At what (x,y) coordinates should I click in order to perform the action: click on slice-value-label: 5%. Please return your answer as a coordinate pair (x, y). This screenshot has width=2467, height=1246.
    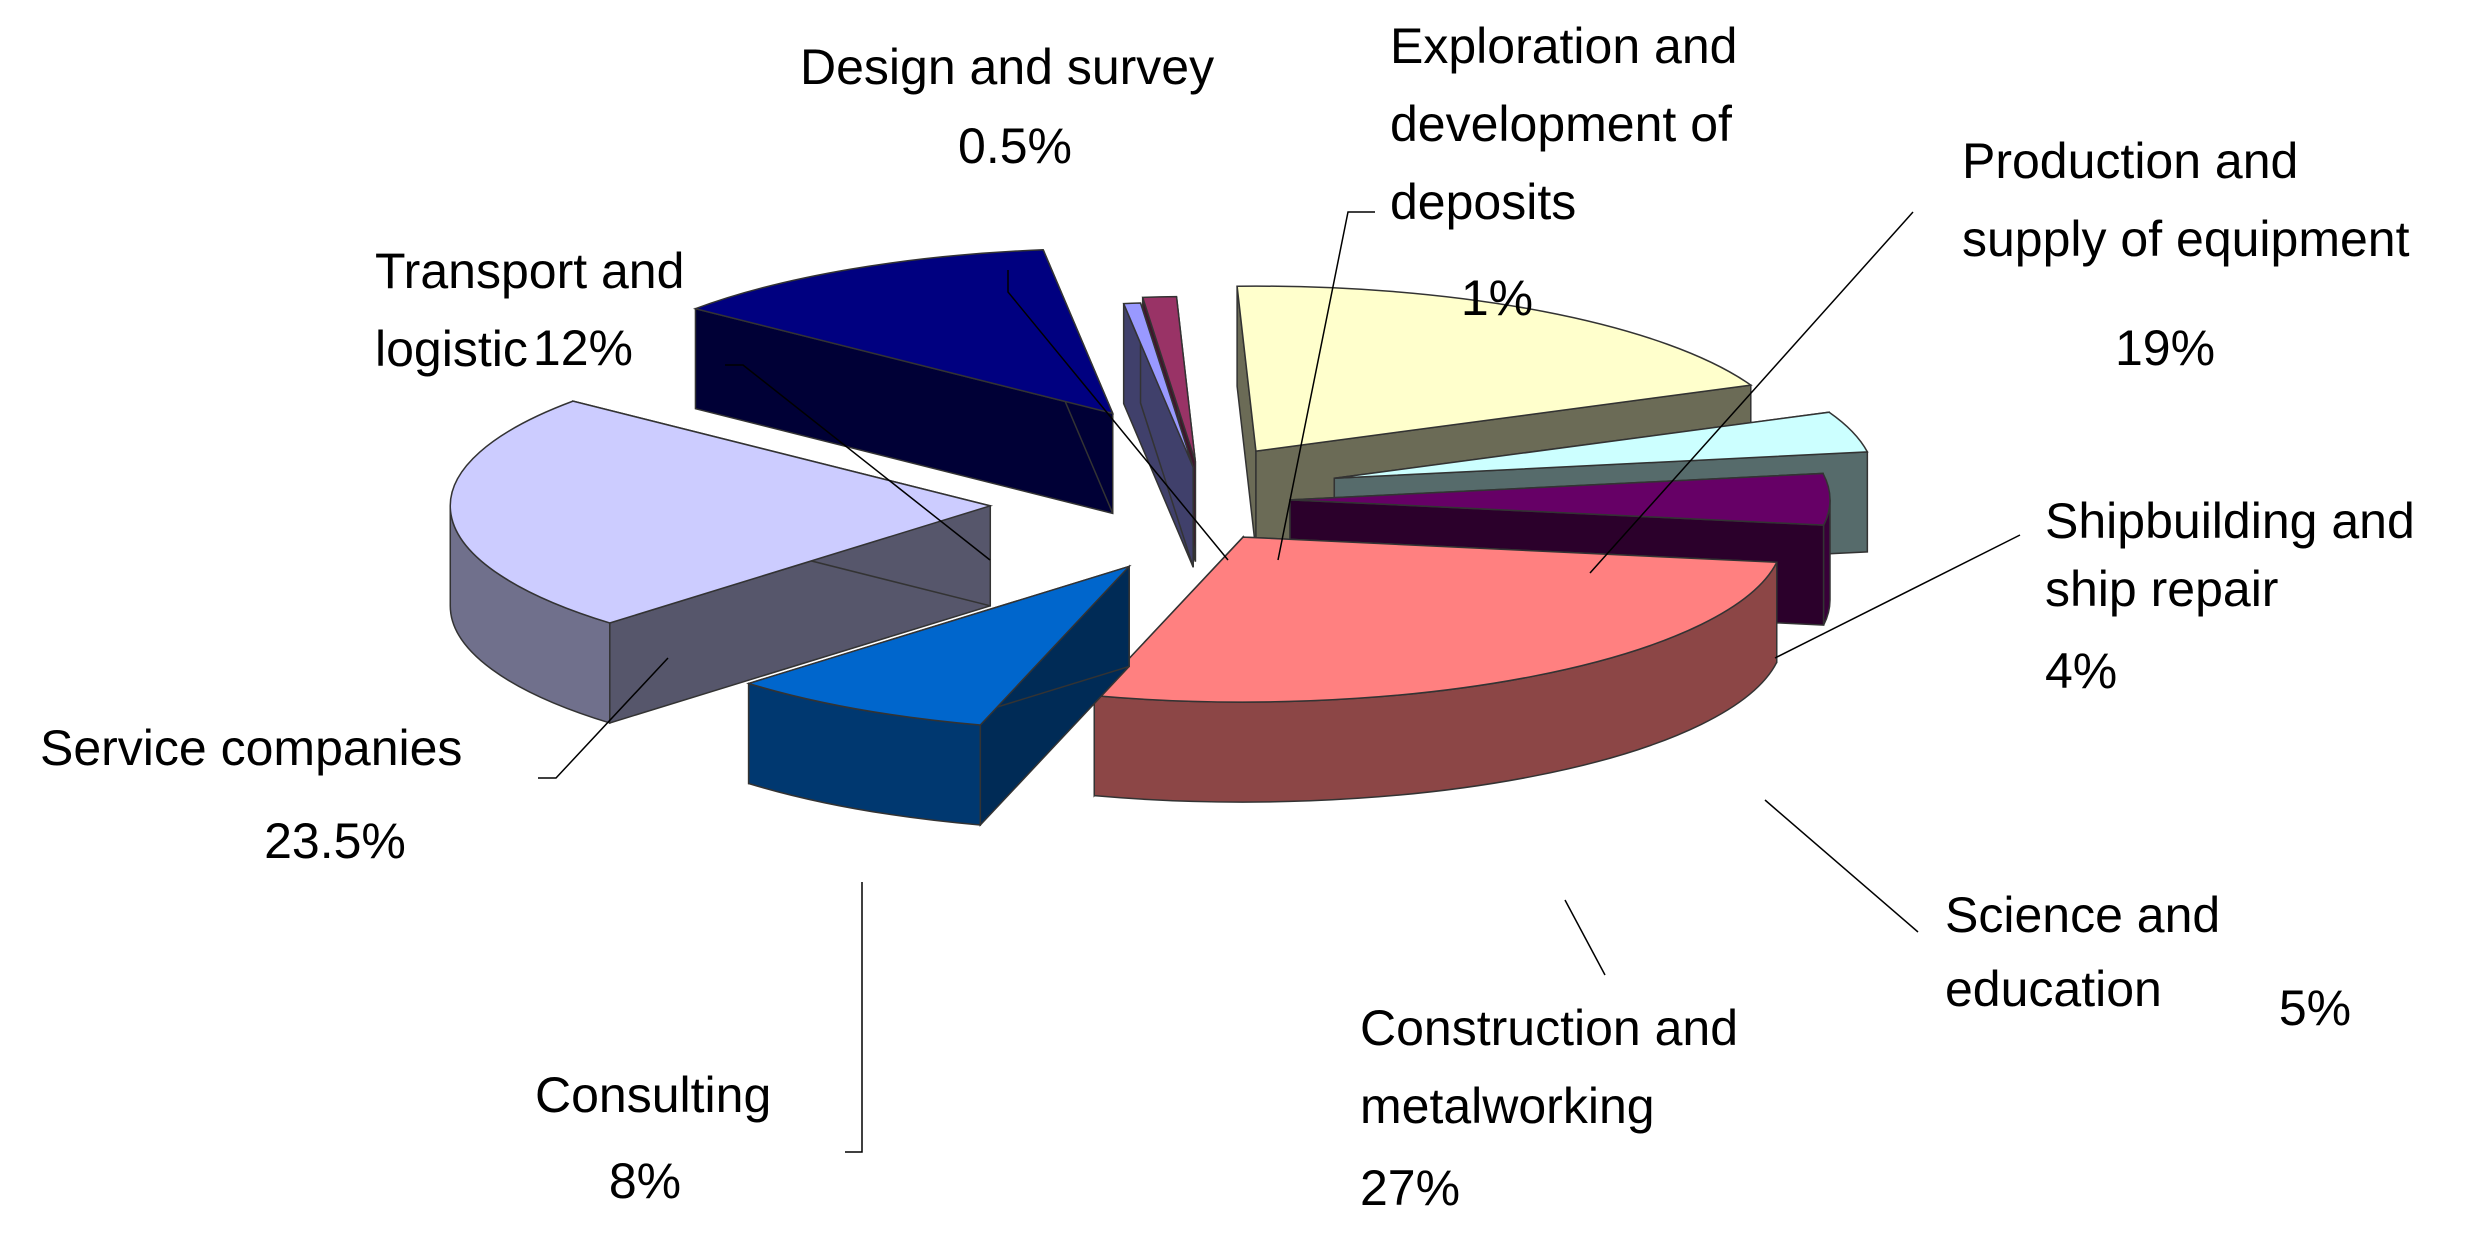
    Looking at the image, I should click on (2315, 1008).